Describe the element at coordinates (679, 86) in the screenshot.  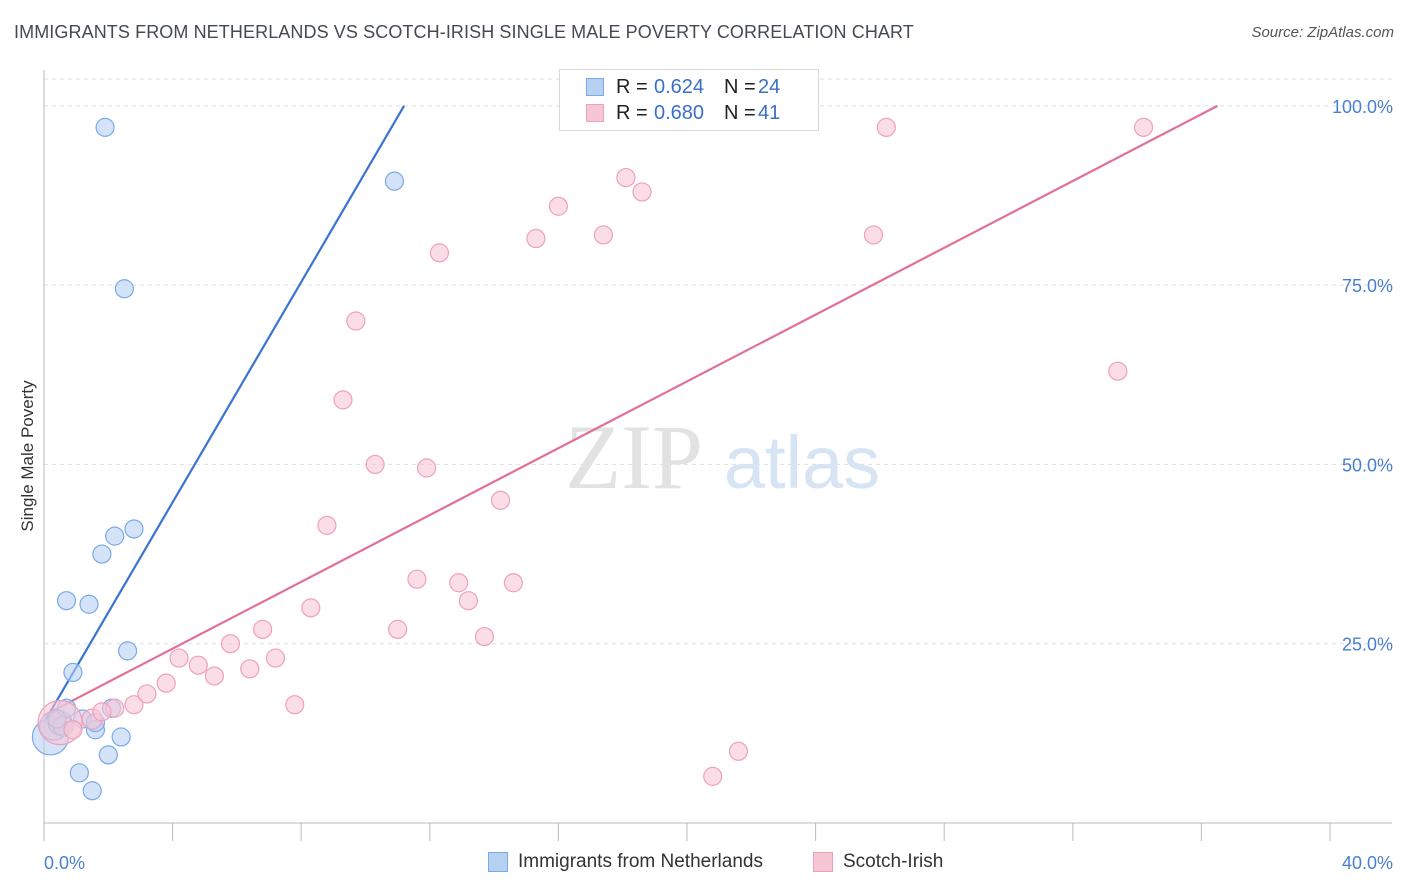
I see `legend-r-value: 0.624` at that location.